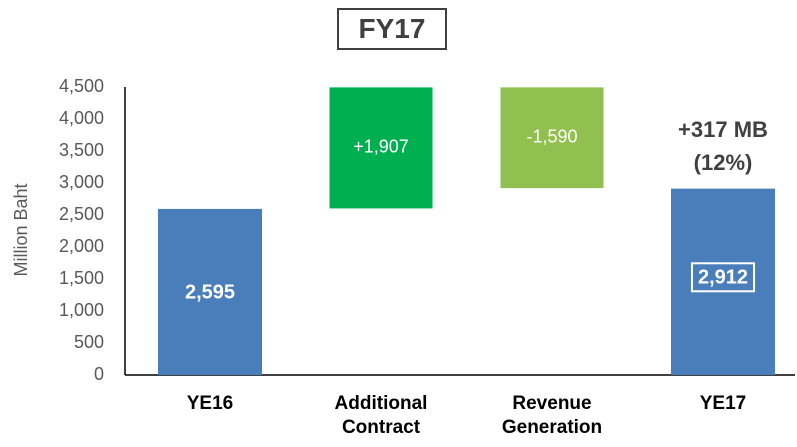 The height and width of the screenshot is (447, 797). I want to click on x-tick-label: Revenue Generation, so click(552, 415).